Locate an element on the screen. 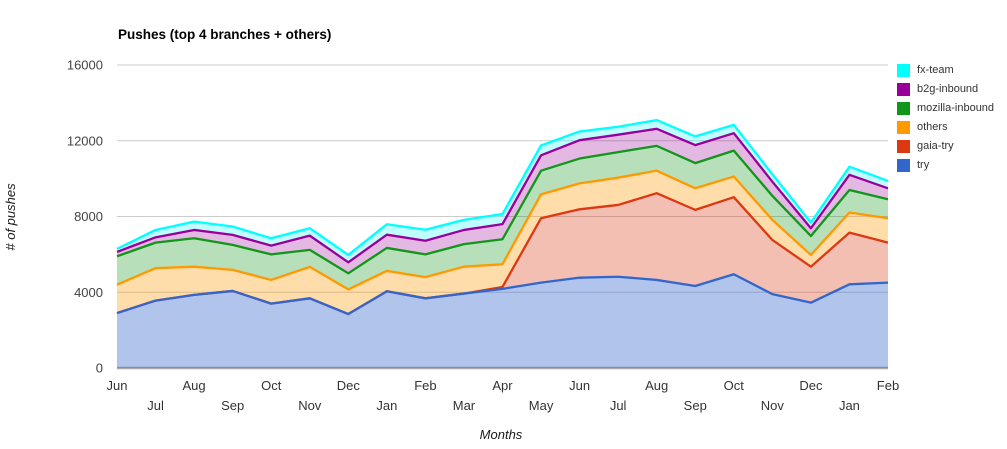 The width and height of the screenshot is (1007, 449). legend-label: gaia-try is located at coordinates (935, 146).